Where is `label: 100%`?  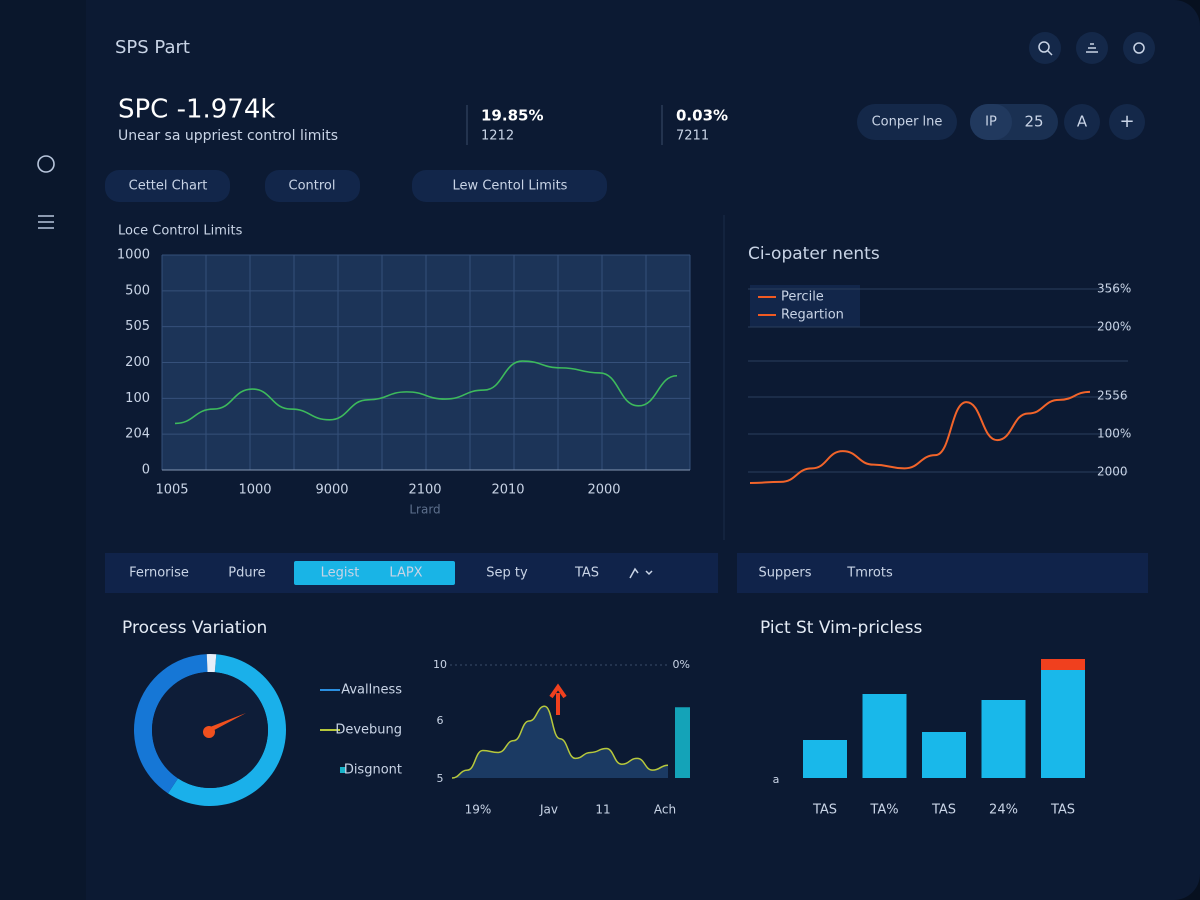
label: 100% is located at coordinates (1114, 434).